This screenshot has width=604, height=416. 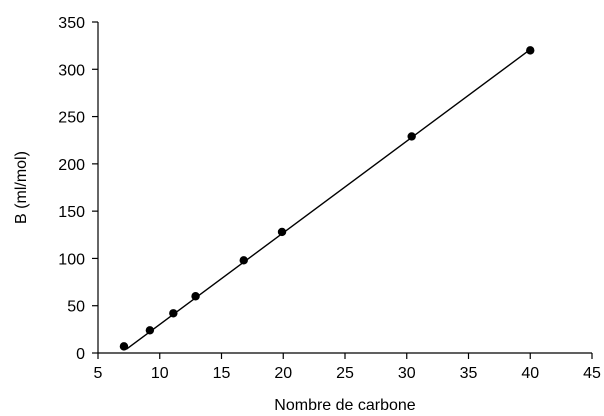 I want to click on y-tick-label: 150, so click(x=71, y=212).